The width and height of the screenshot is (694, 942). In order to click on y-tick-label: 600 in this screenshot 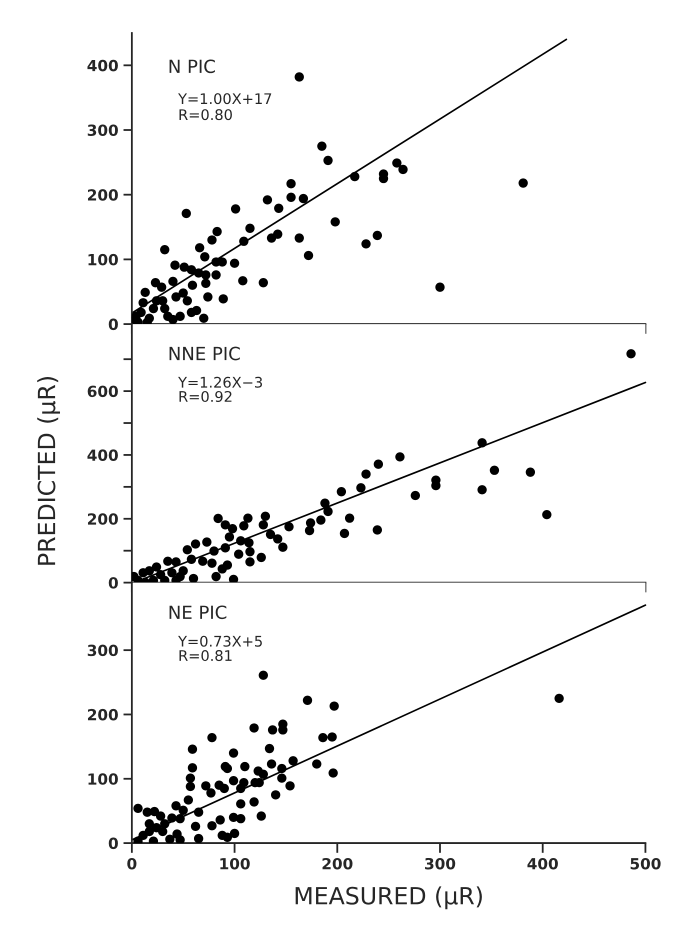, I will do `click(103, 392)`.